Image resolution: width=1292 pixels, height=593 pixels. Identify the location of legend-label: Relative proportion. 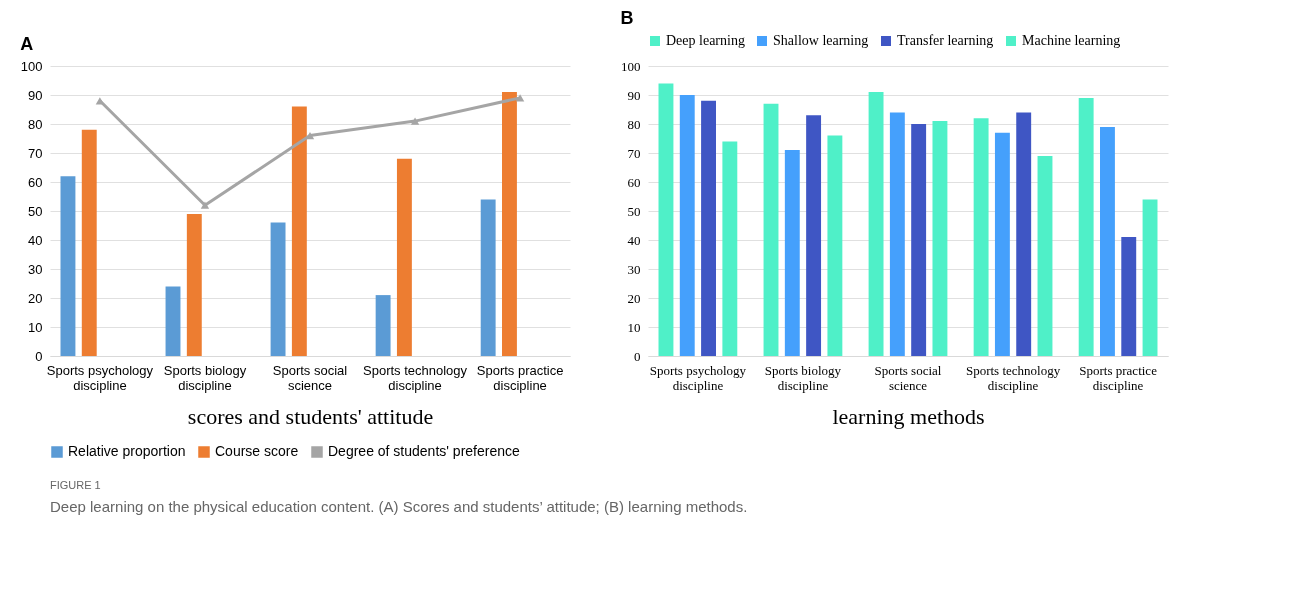
(127, 451).